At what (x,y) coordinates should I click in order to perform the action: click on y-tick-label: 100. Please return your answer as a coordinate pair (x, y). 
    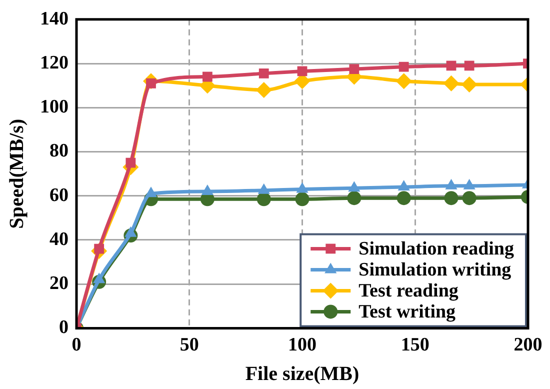
    Looking at the image, I should click on (54, 107).